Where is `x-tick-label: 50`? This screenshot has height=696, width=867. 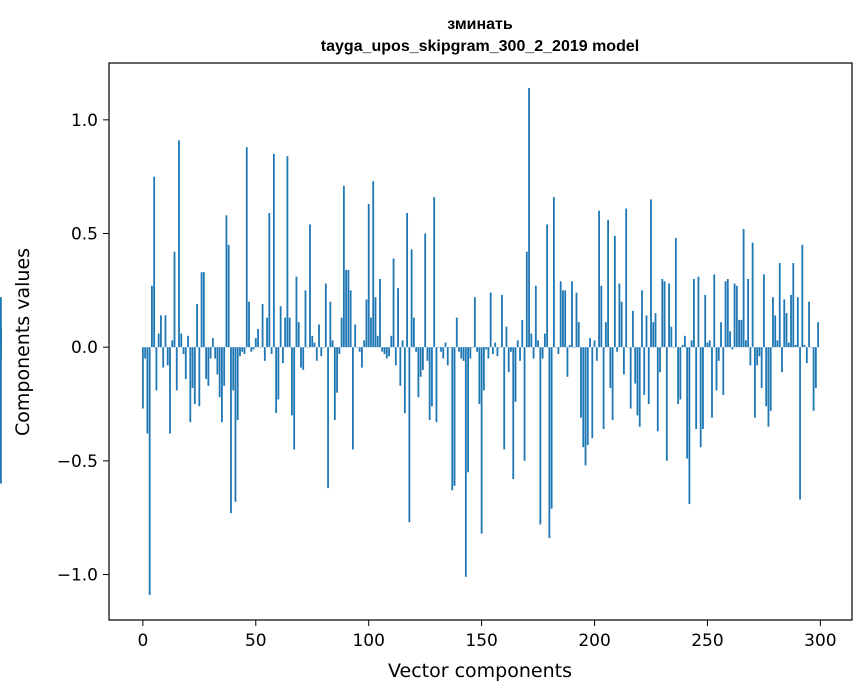 x-tick-label: 50 is located at coordinates (256, 641).